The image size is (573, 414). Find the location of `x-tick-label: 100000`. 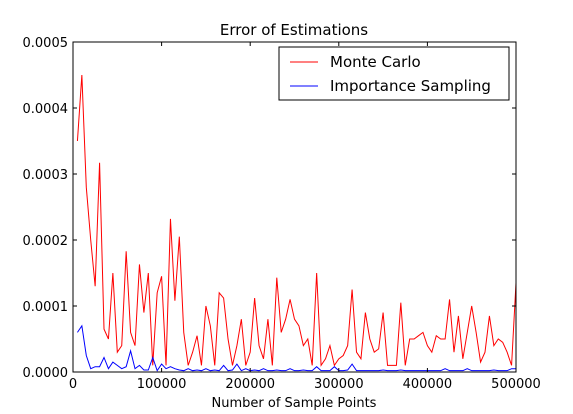

x-tick-label: 100000 is located at coordinates (162, 384).